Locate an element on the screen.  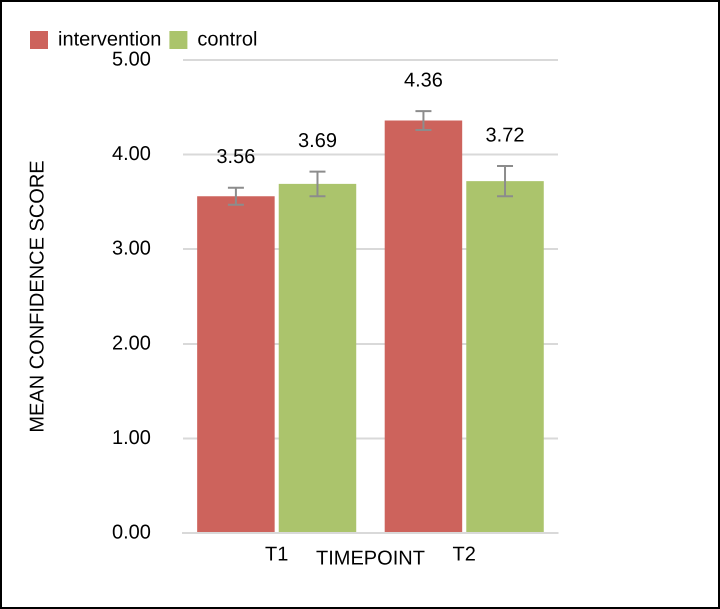
y-tick-label: 1.00 is located at coordinates (131, 437).